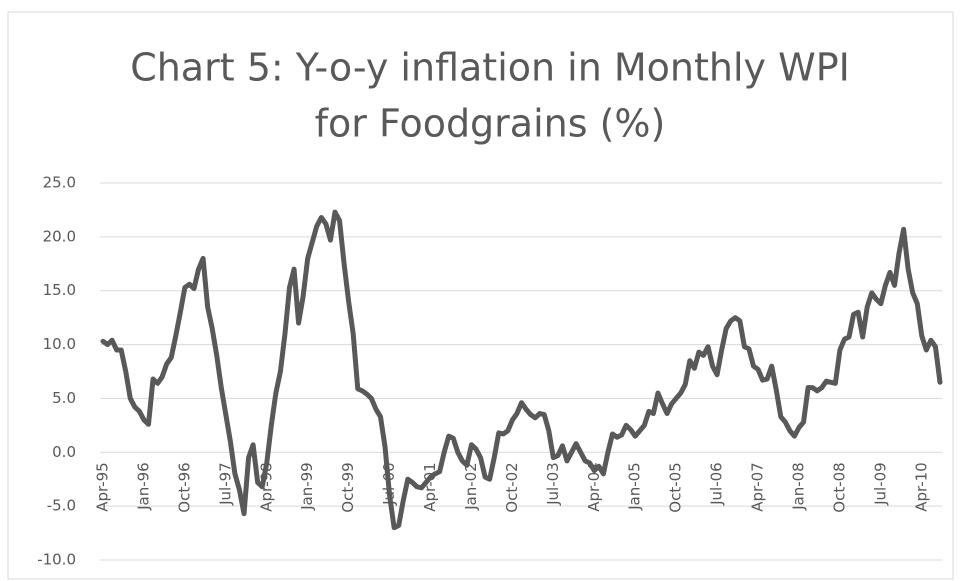 This screenshot has height=581, width=961. What do you see at coordinates (59, 290) in the screenshot?
I see `y-tick-label: 15.0` at bounding box center [59, 290].